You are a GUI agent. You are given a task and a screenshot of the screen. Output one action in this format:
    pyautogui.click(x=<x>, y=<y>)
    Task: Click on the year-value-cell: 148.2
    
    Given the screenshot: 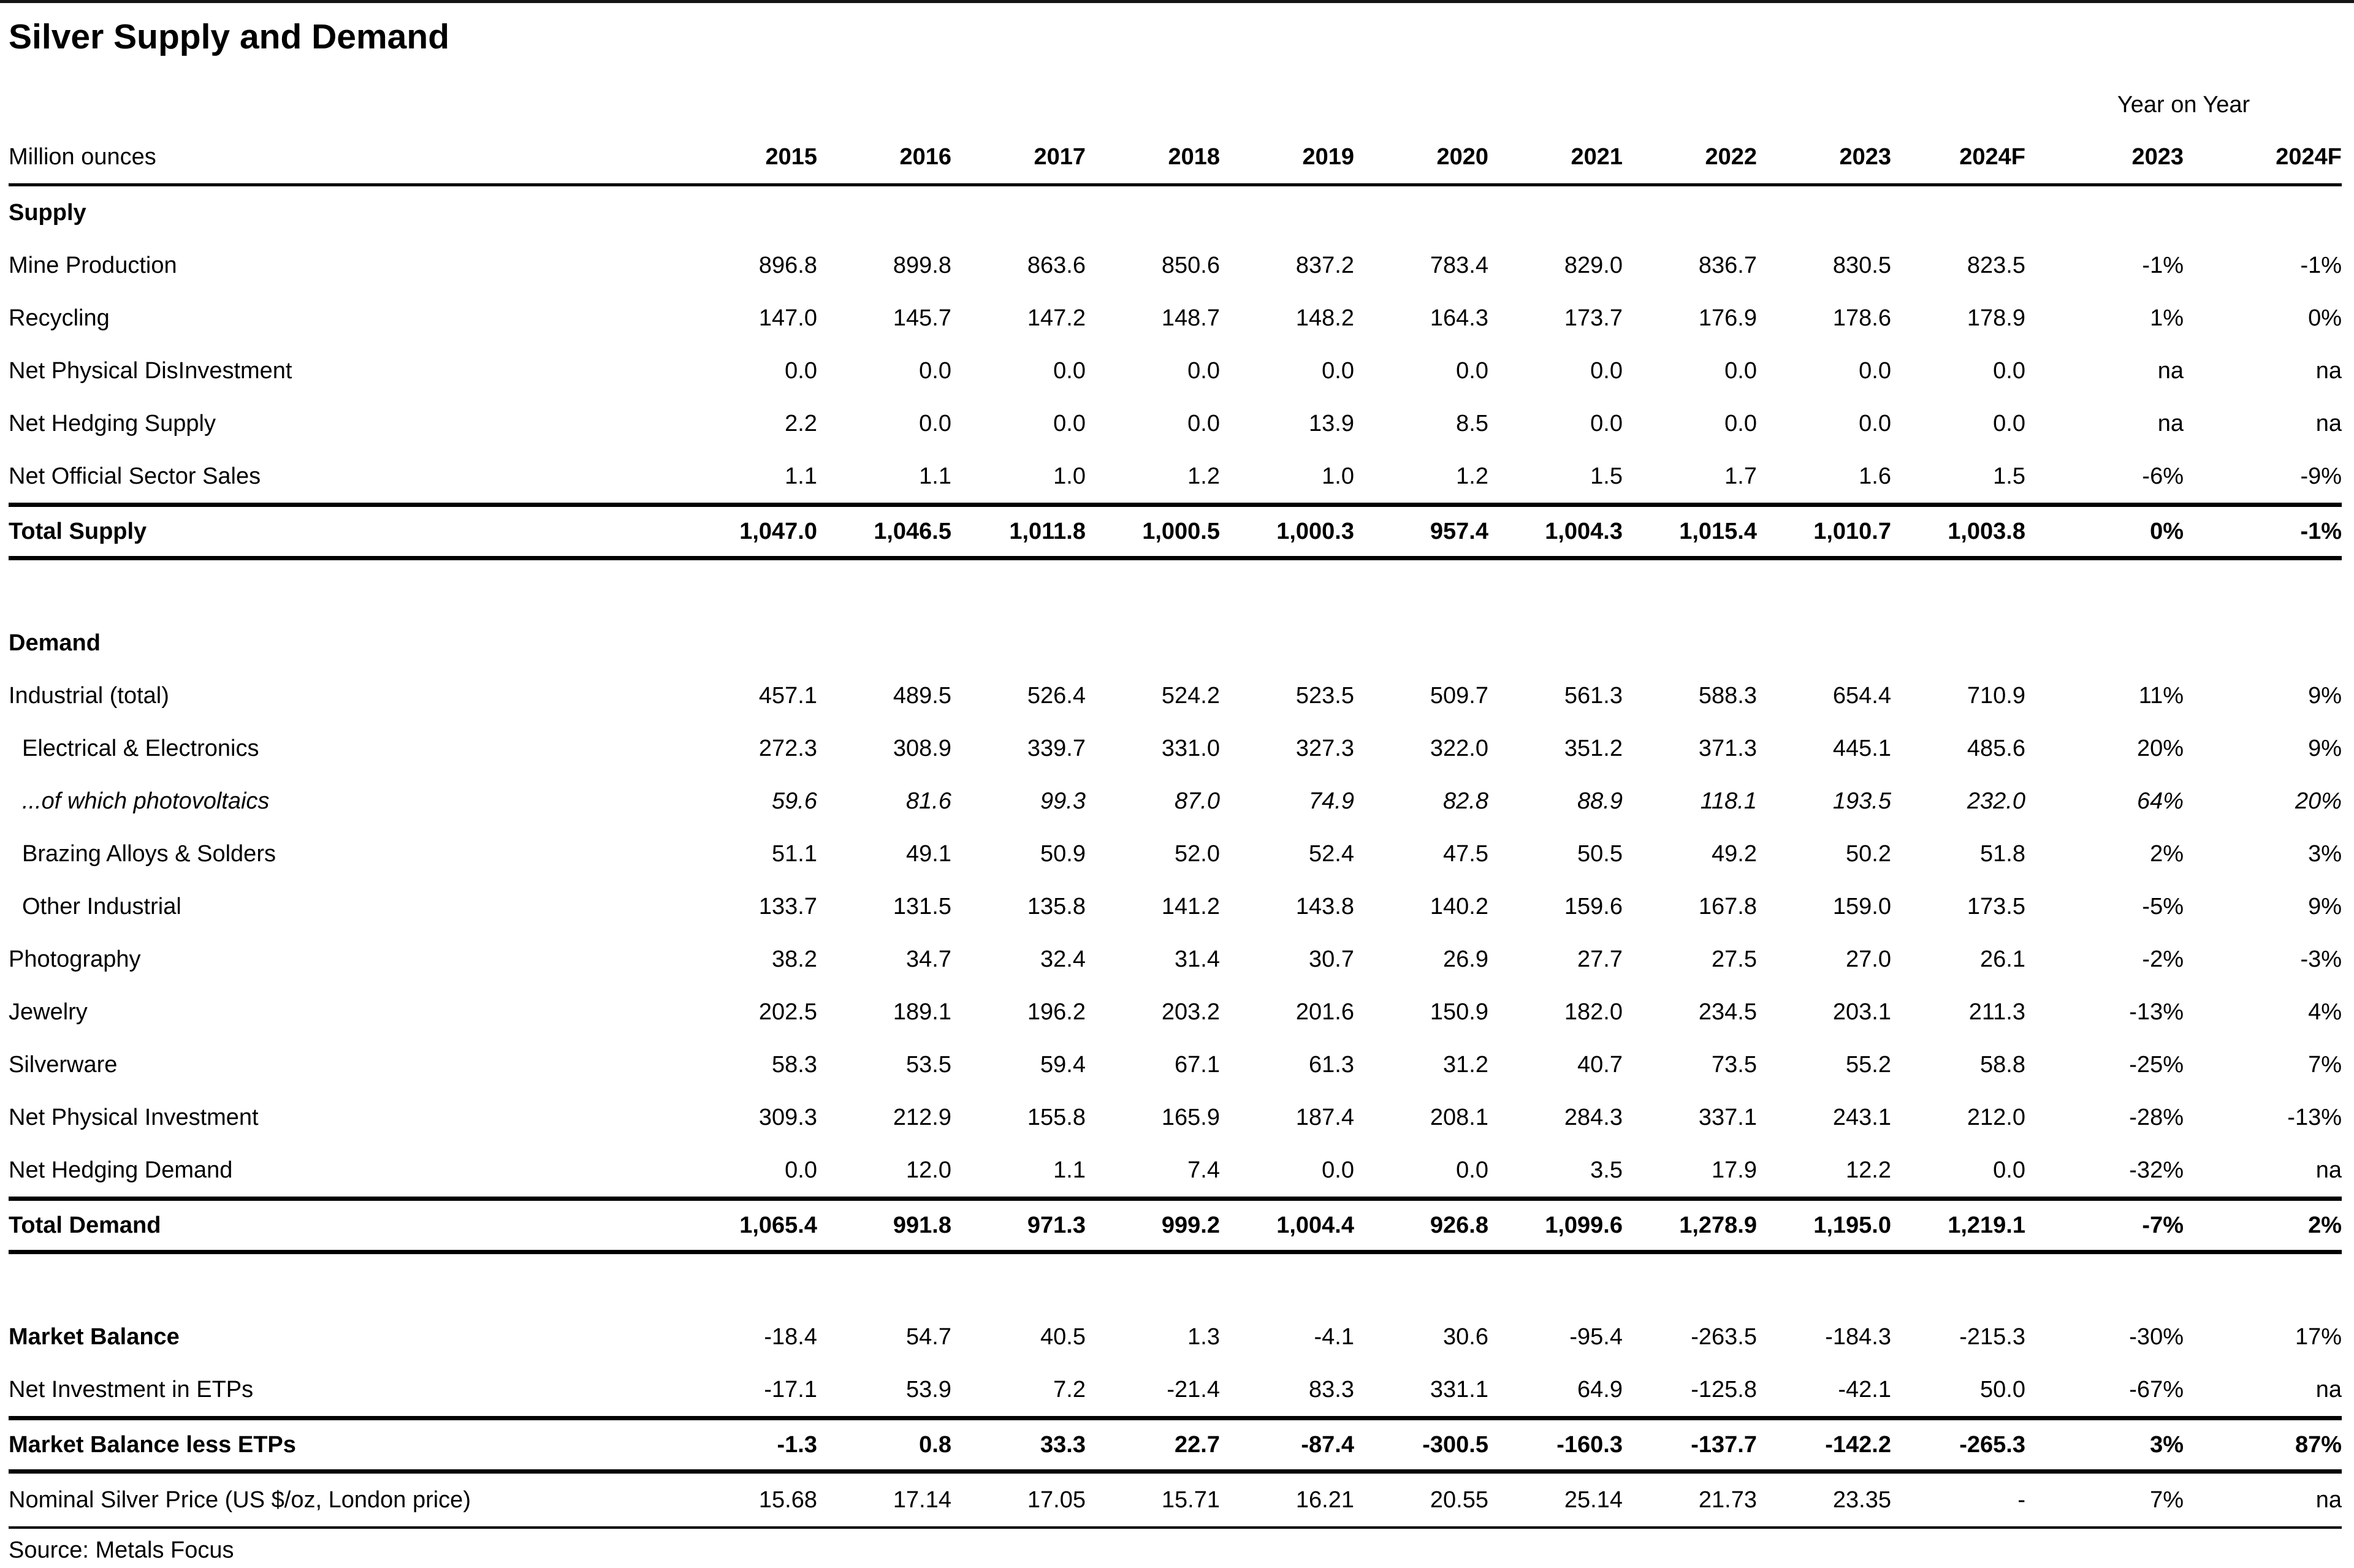 What is the action you would take?
    pyautogui.click(x=1324, y=318)
    